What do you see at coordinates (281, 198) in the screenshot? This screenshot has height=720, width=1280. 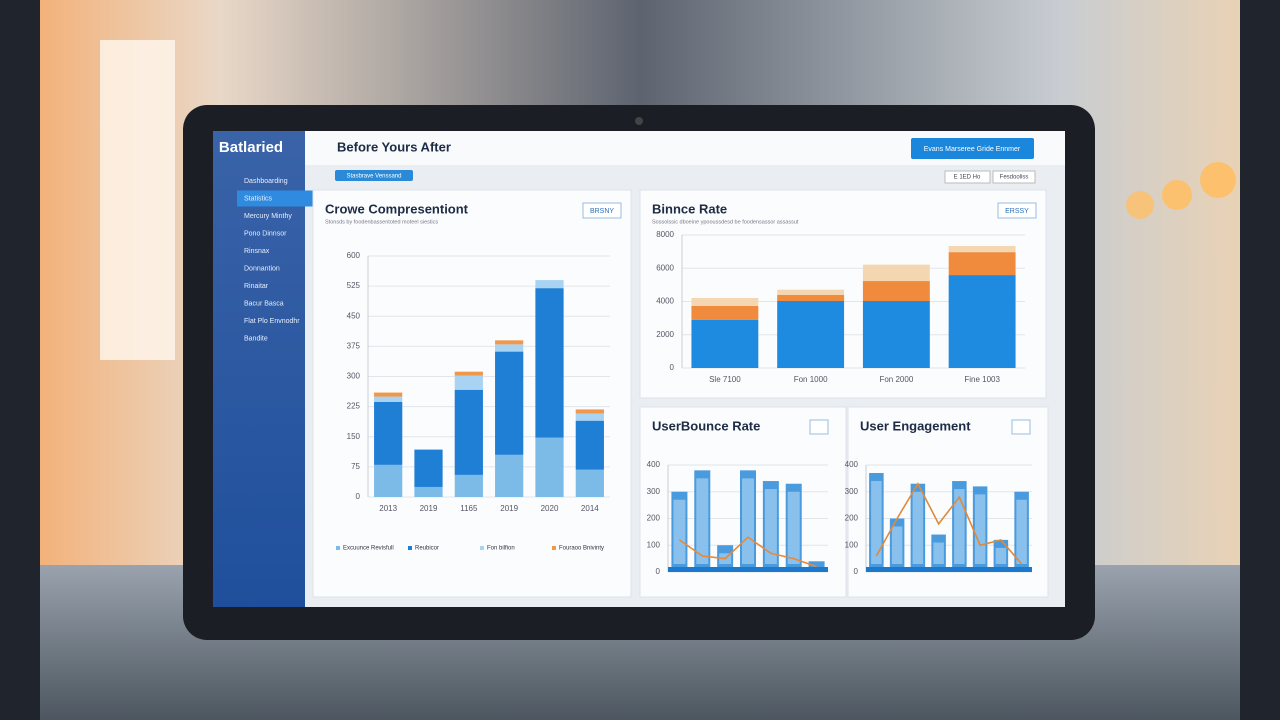 I see `sidebar-active` at bounding box center [281, 198].